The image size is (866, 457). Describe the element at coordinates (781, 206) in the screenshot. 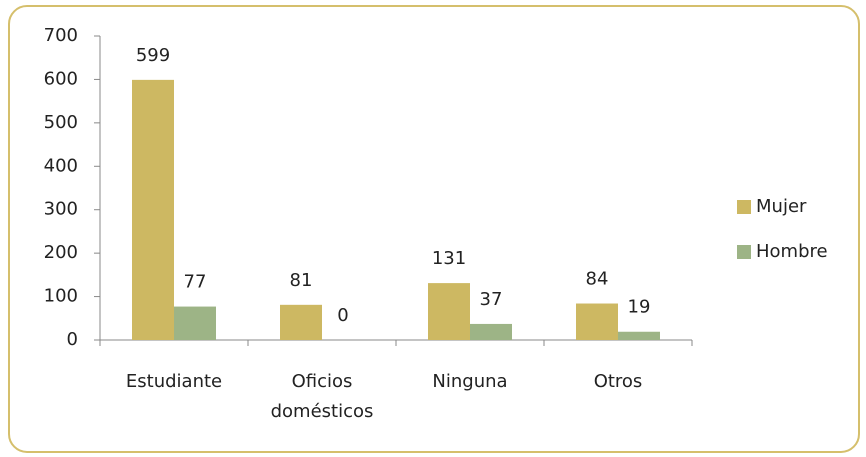

I see `legend-label: Mujer` at that location.